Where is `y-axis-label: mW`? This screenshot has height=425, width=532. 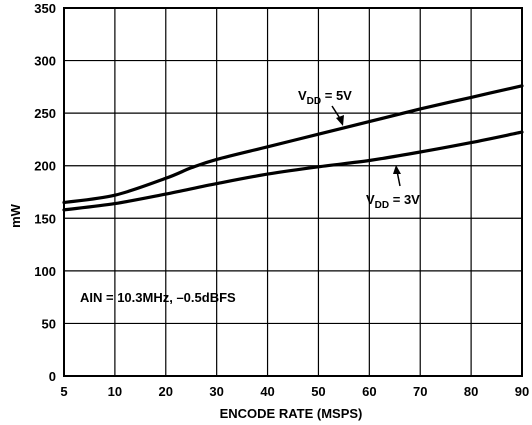
y-axis-label: mW is located at coordinates (15, 215).